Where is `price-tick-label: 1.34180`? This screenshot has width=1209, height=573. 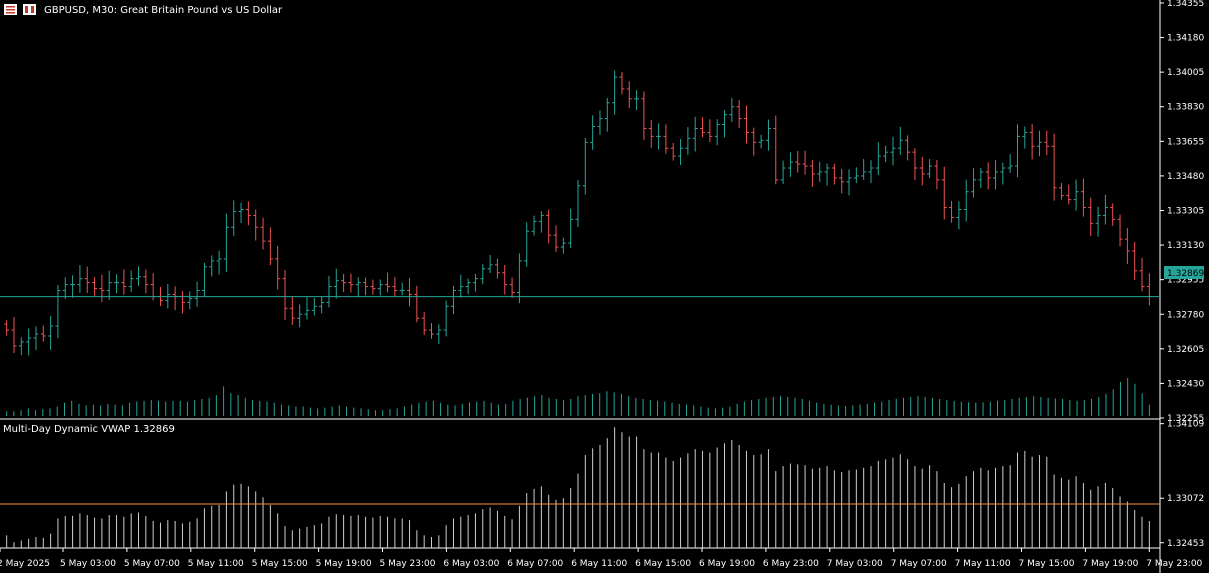
price-tick-label: 1.34180 is located at coordinates (1185, 39).